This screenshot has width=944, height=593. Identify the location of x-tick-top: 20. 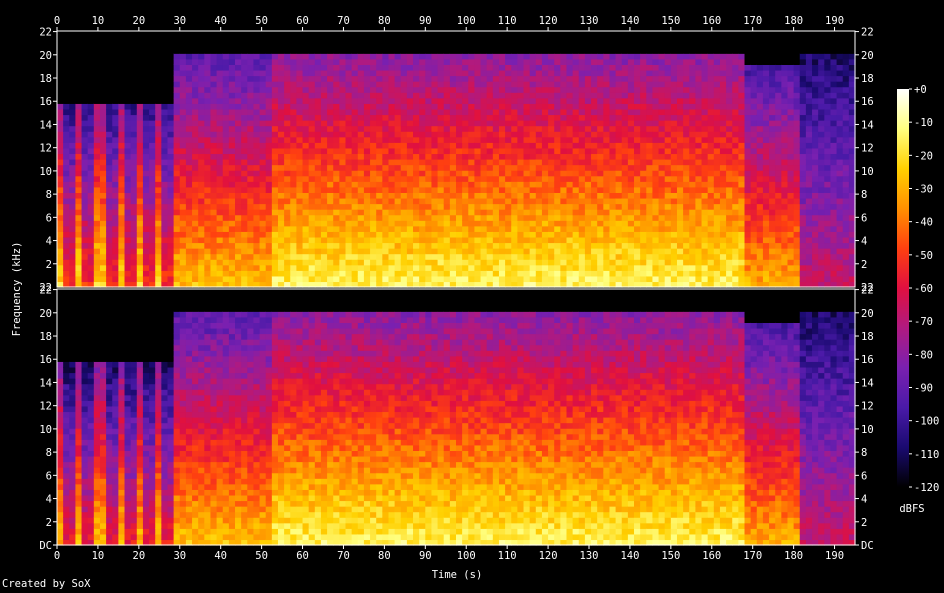
(139, 21).